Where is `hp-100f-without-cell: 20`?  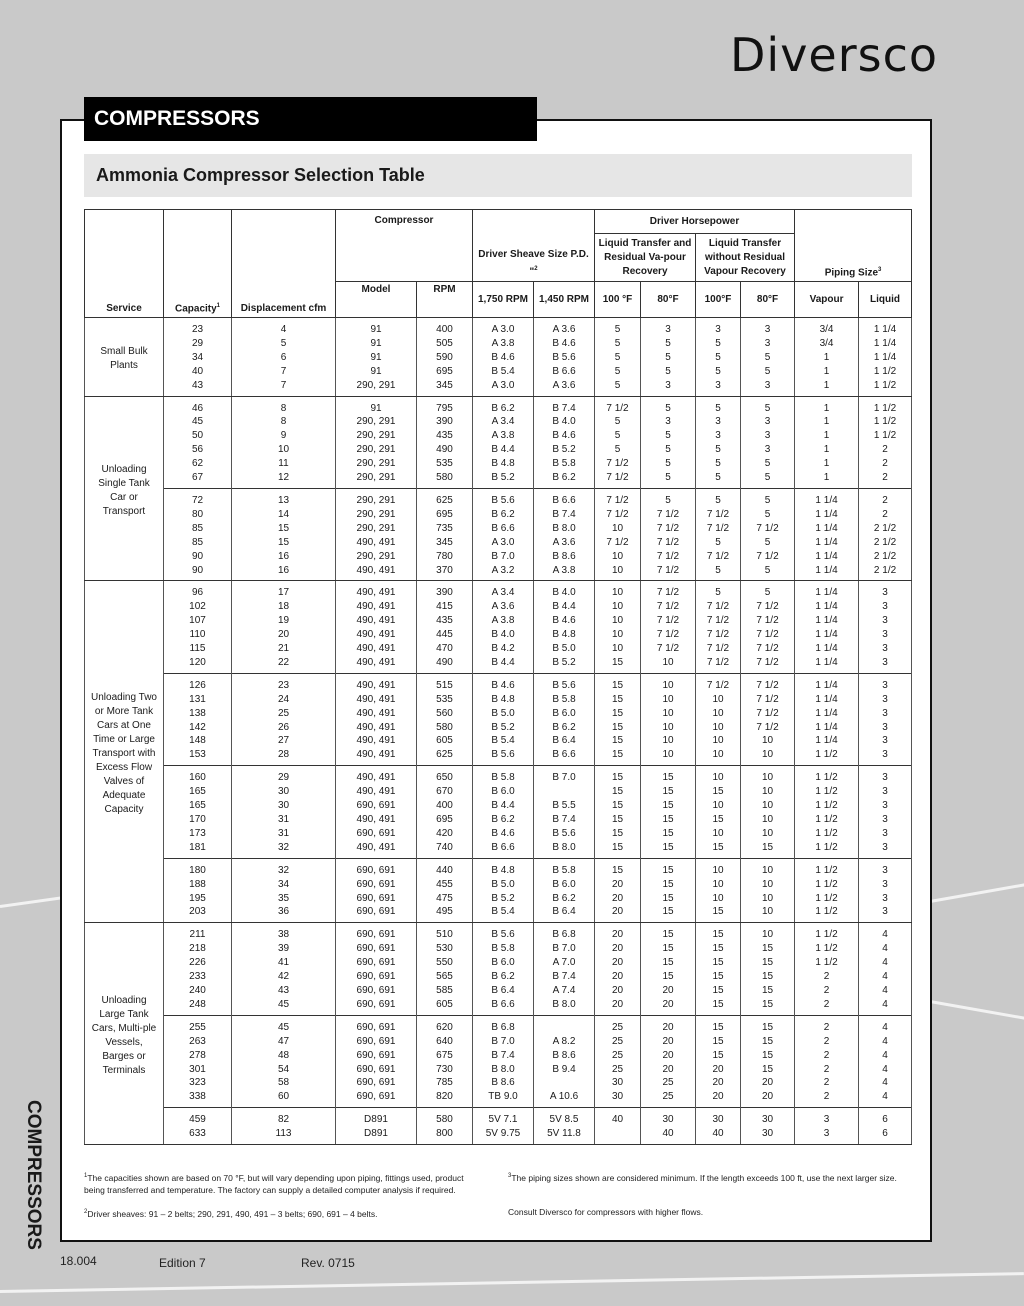
hp-100f-without-cell: 20 is located at coordinates (718, 1099).